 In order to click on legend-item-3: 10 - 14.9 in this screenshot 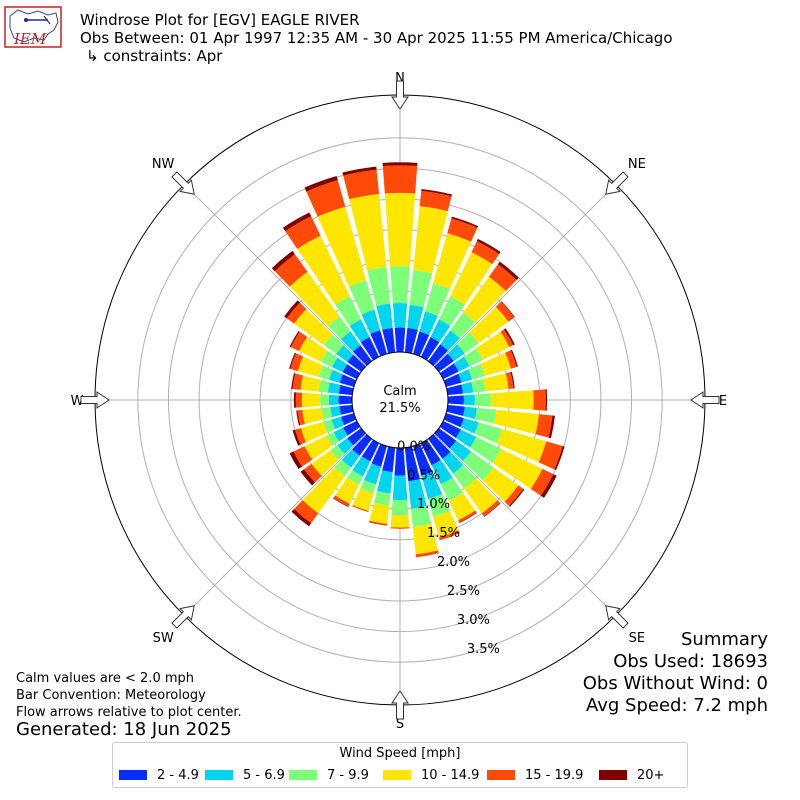, I will do `click(431, 775)`.